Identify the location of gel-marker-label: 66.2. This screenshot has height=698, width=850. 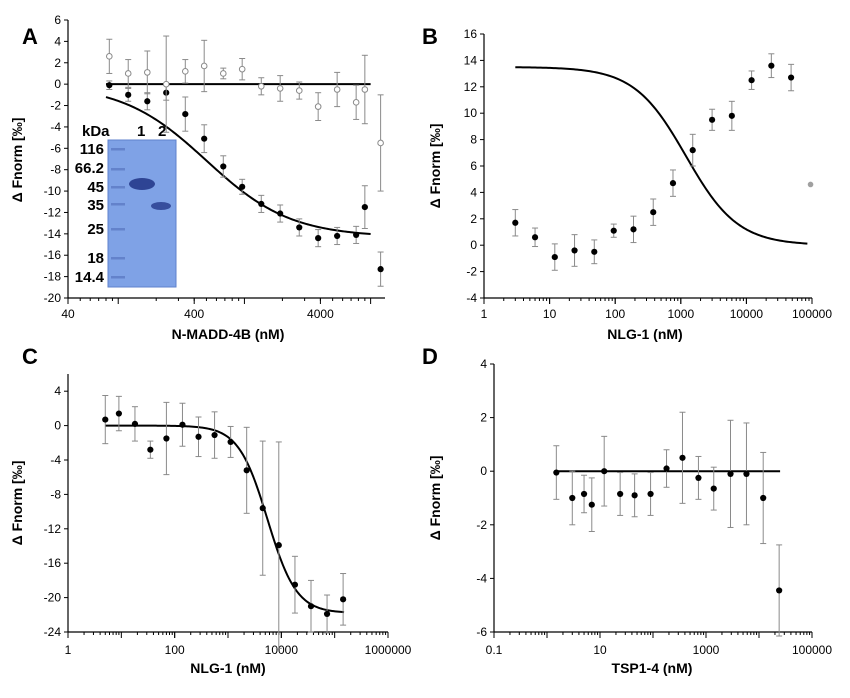
(89, 168).